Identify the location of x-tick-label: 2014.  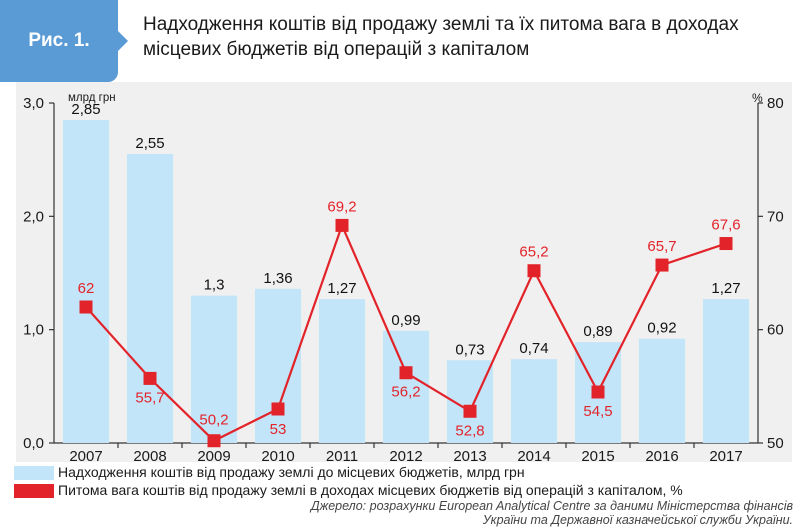
(533, 456).